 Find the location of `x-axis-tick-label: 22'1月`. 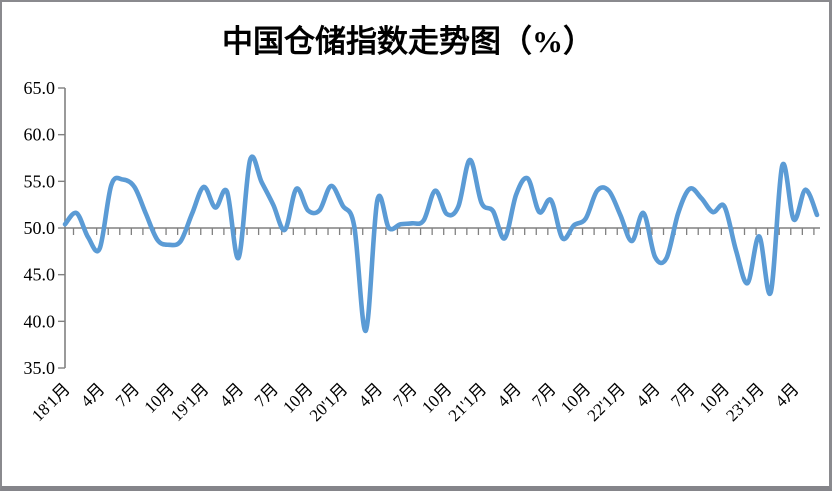

x-axis-tick-label: 22'1月 is located at coordinates (606, 402).